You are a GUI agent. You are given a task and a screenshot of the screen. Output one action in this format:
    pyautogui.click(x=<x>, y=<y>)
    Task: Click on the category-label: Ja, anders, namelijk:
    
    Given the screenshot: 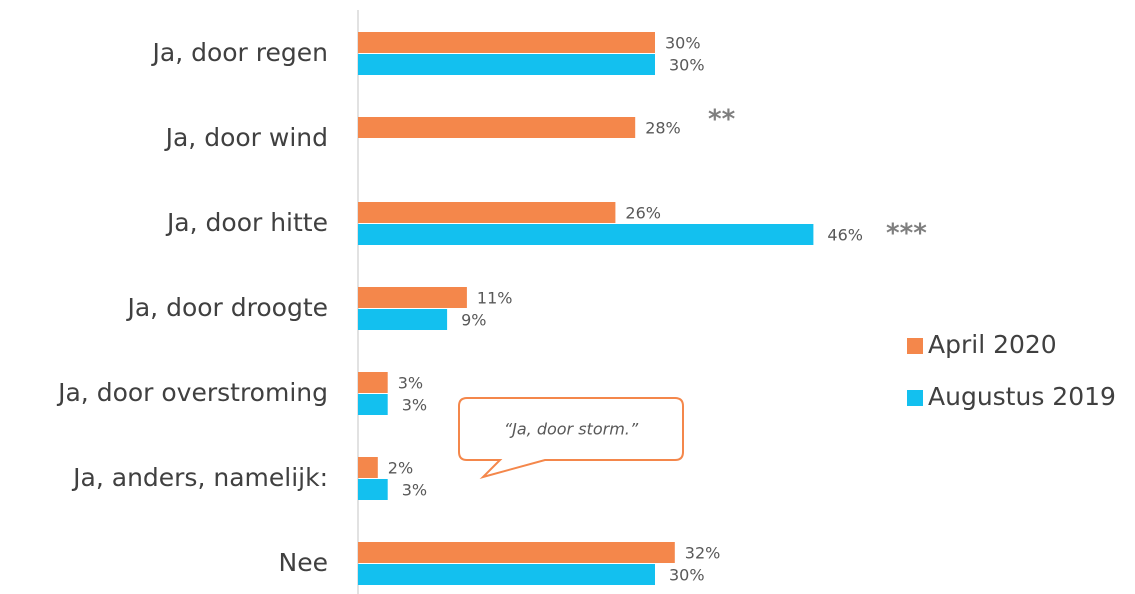 What is the action you would take?
    pyautogui.click(x=199, y=477)
    